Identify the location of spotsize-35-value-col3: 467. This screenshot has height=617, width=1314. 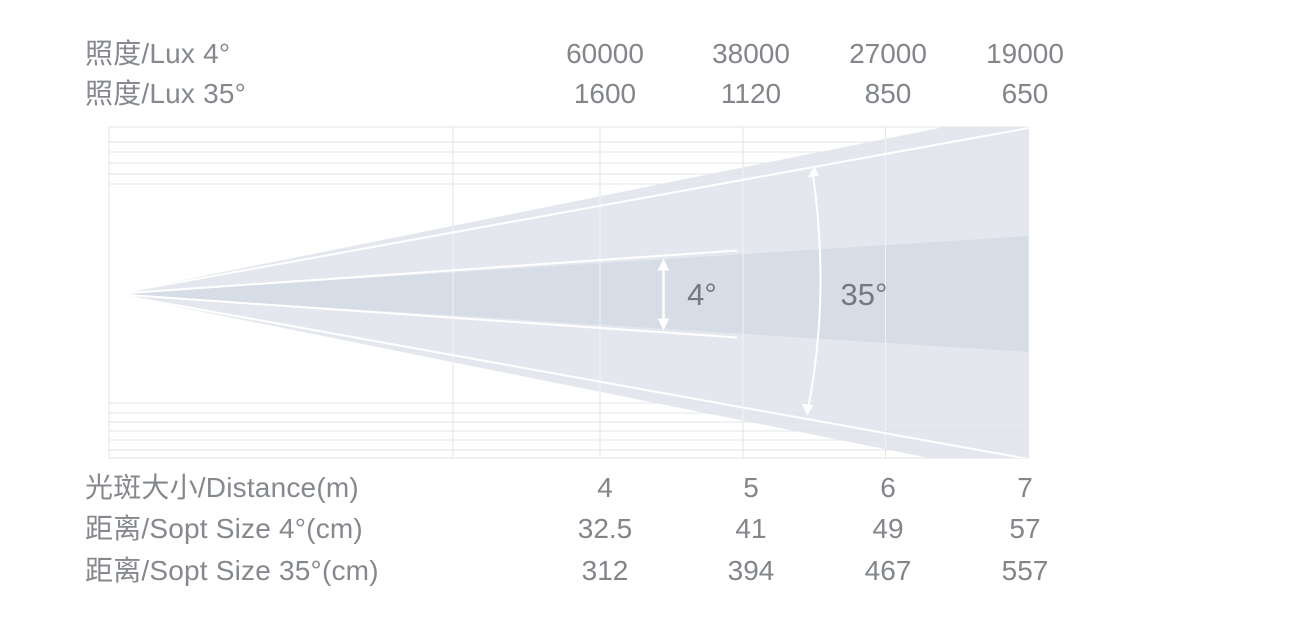
(888, 570).